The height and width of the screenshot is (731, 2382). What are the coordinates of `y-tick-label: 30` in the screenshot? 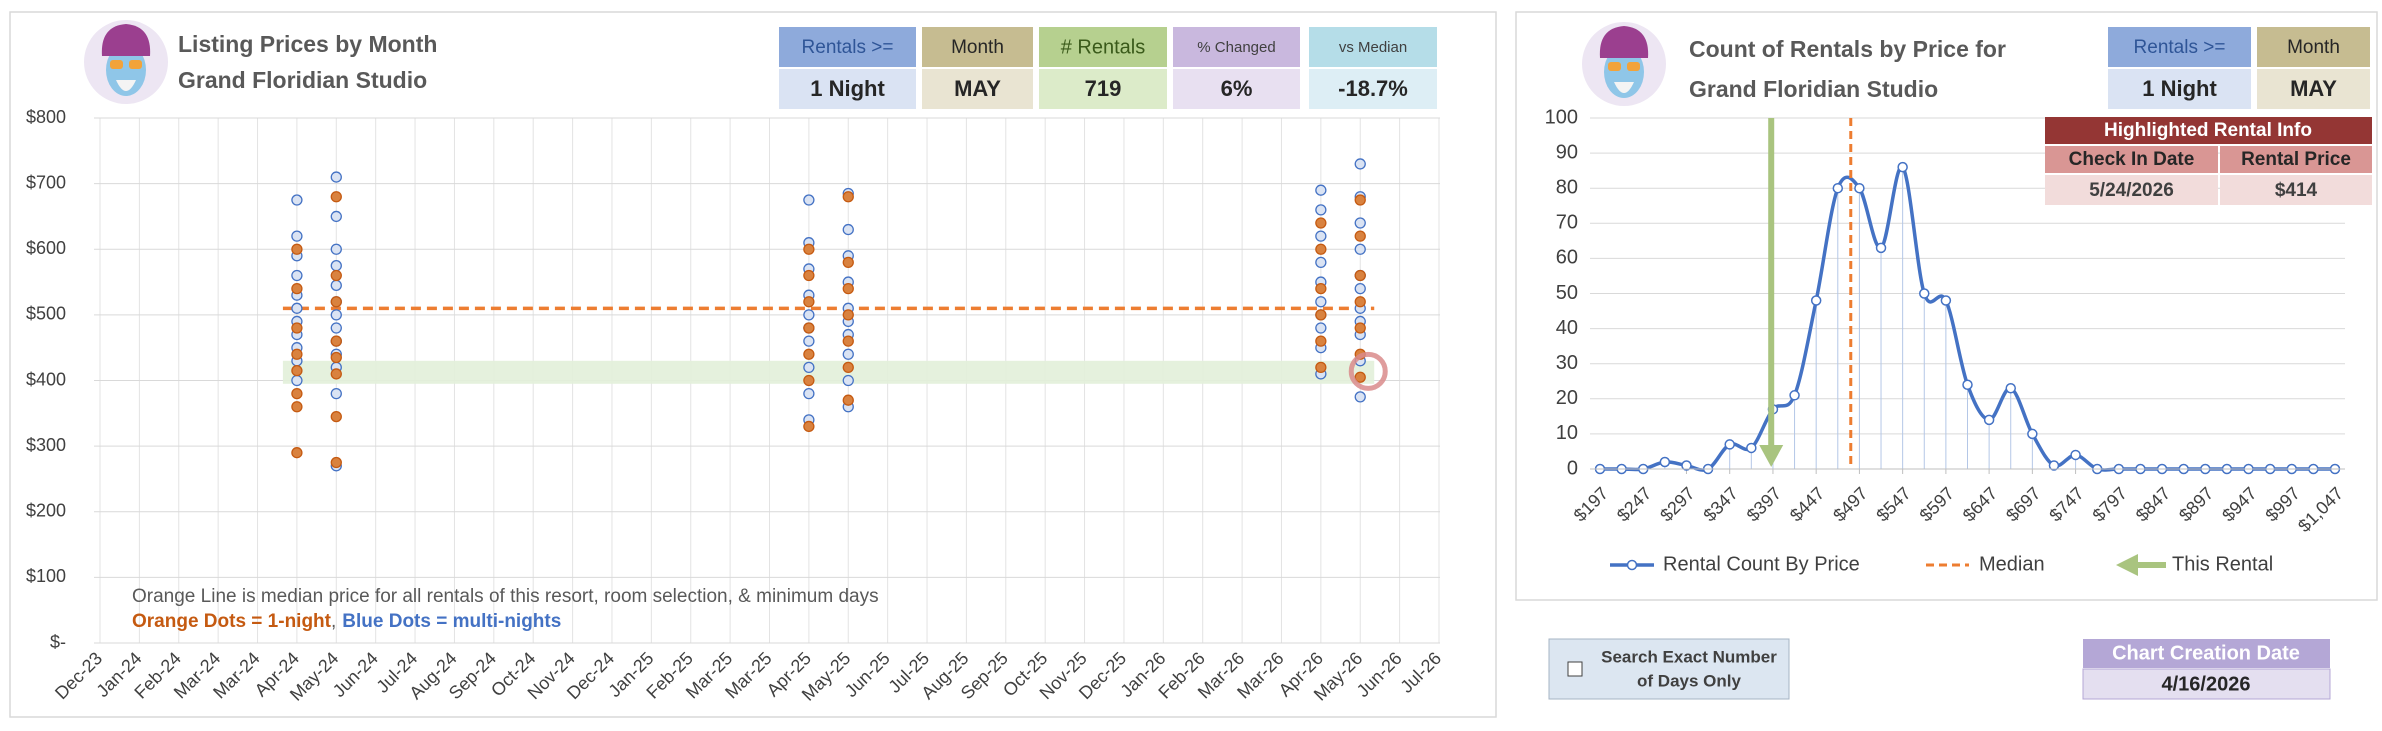 It's located at (1567, 363).